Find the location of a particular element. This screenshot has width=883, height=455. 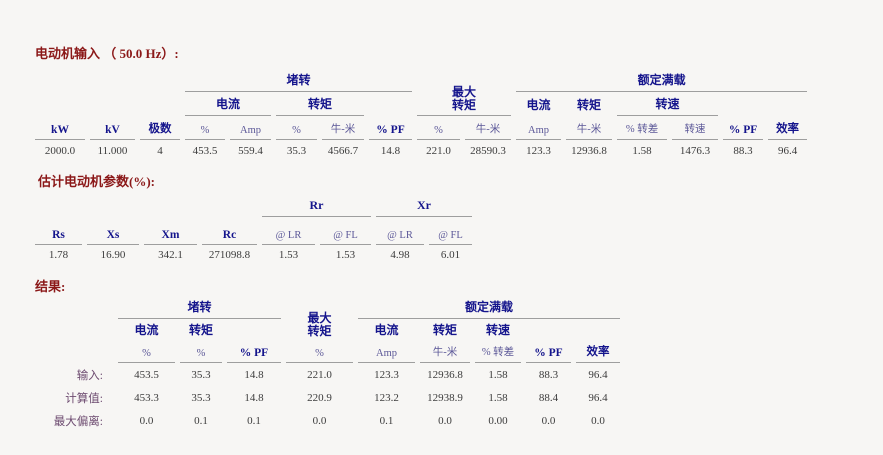

value-cell: 1476.3 is located at coordinates (695, 151).